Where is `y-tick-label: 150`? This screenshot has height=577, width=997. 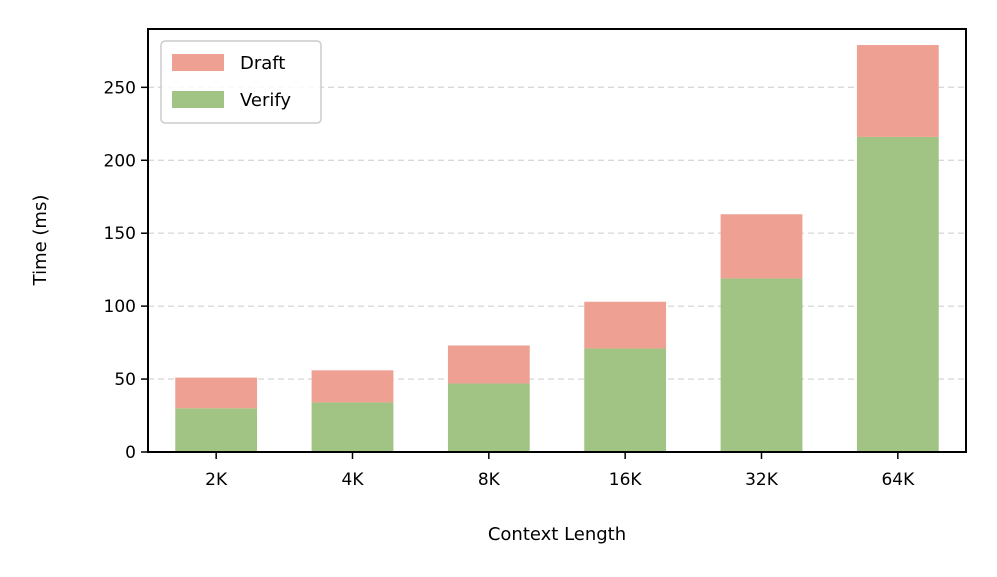
y-tick-label: 150 is located at coordinates (120, 234).